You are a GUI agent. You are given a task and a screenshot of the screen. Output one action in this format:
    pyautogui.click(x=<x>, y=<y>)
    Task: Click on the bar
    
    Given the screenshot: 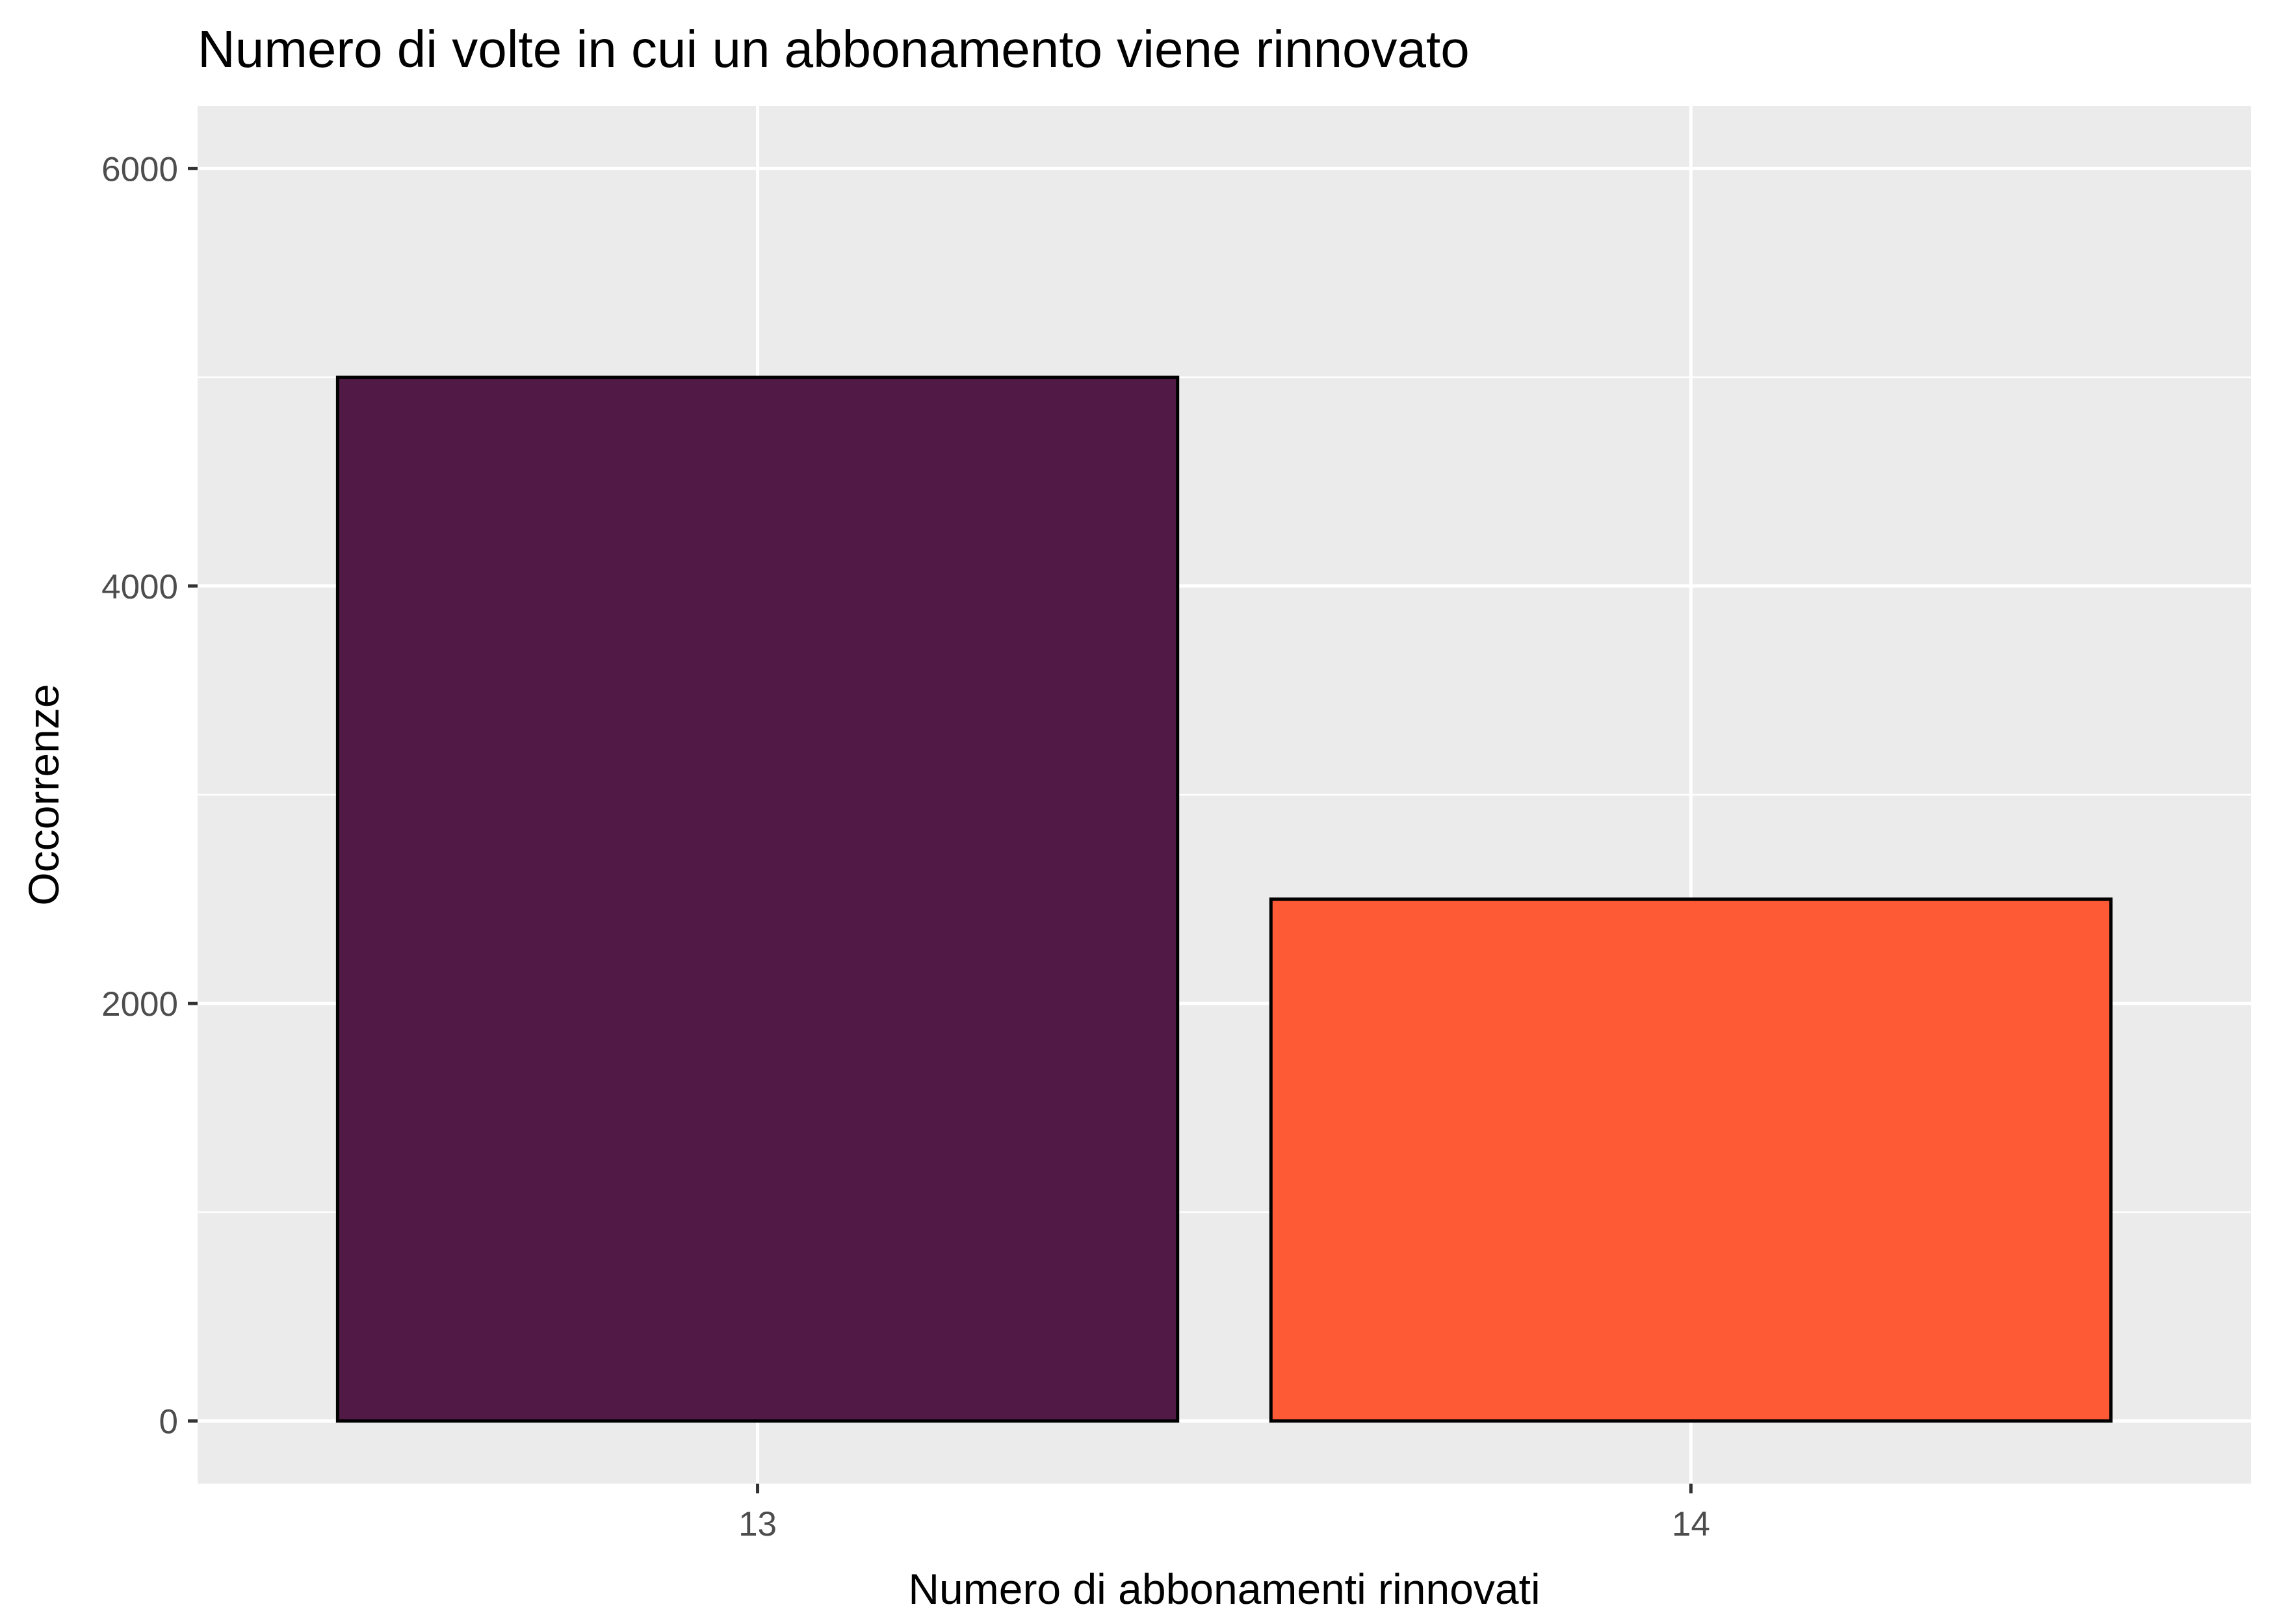 What is the action you would take?
    pyautogui.click(x=1691, y=1160)
    